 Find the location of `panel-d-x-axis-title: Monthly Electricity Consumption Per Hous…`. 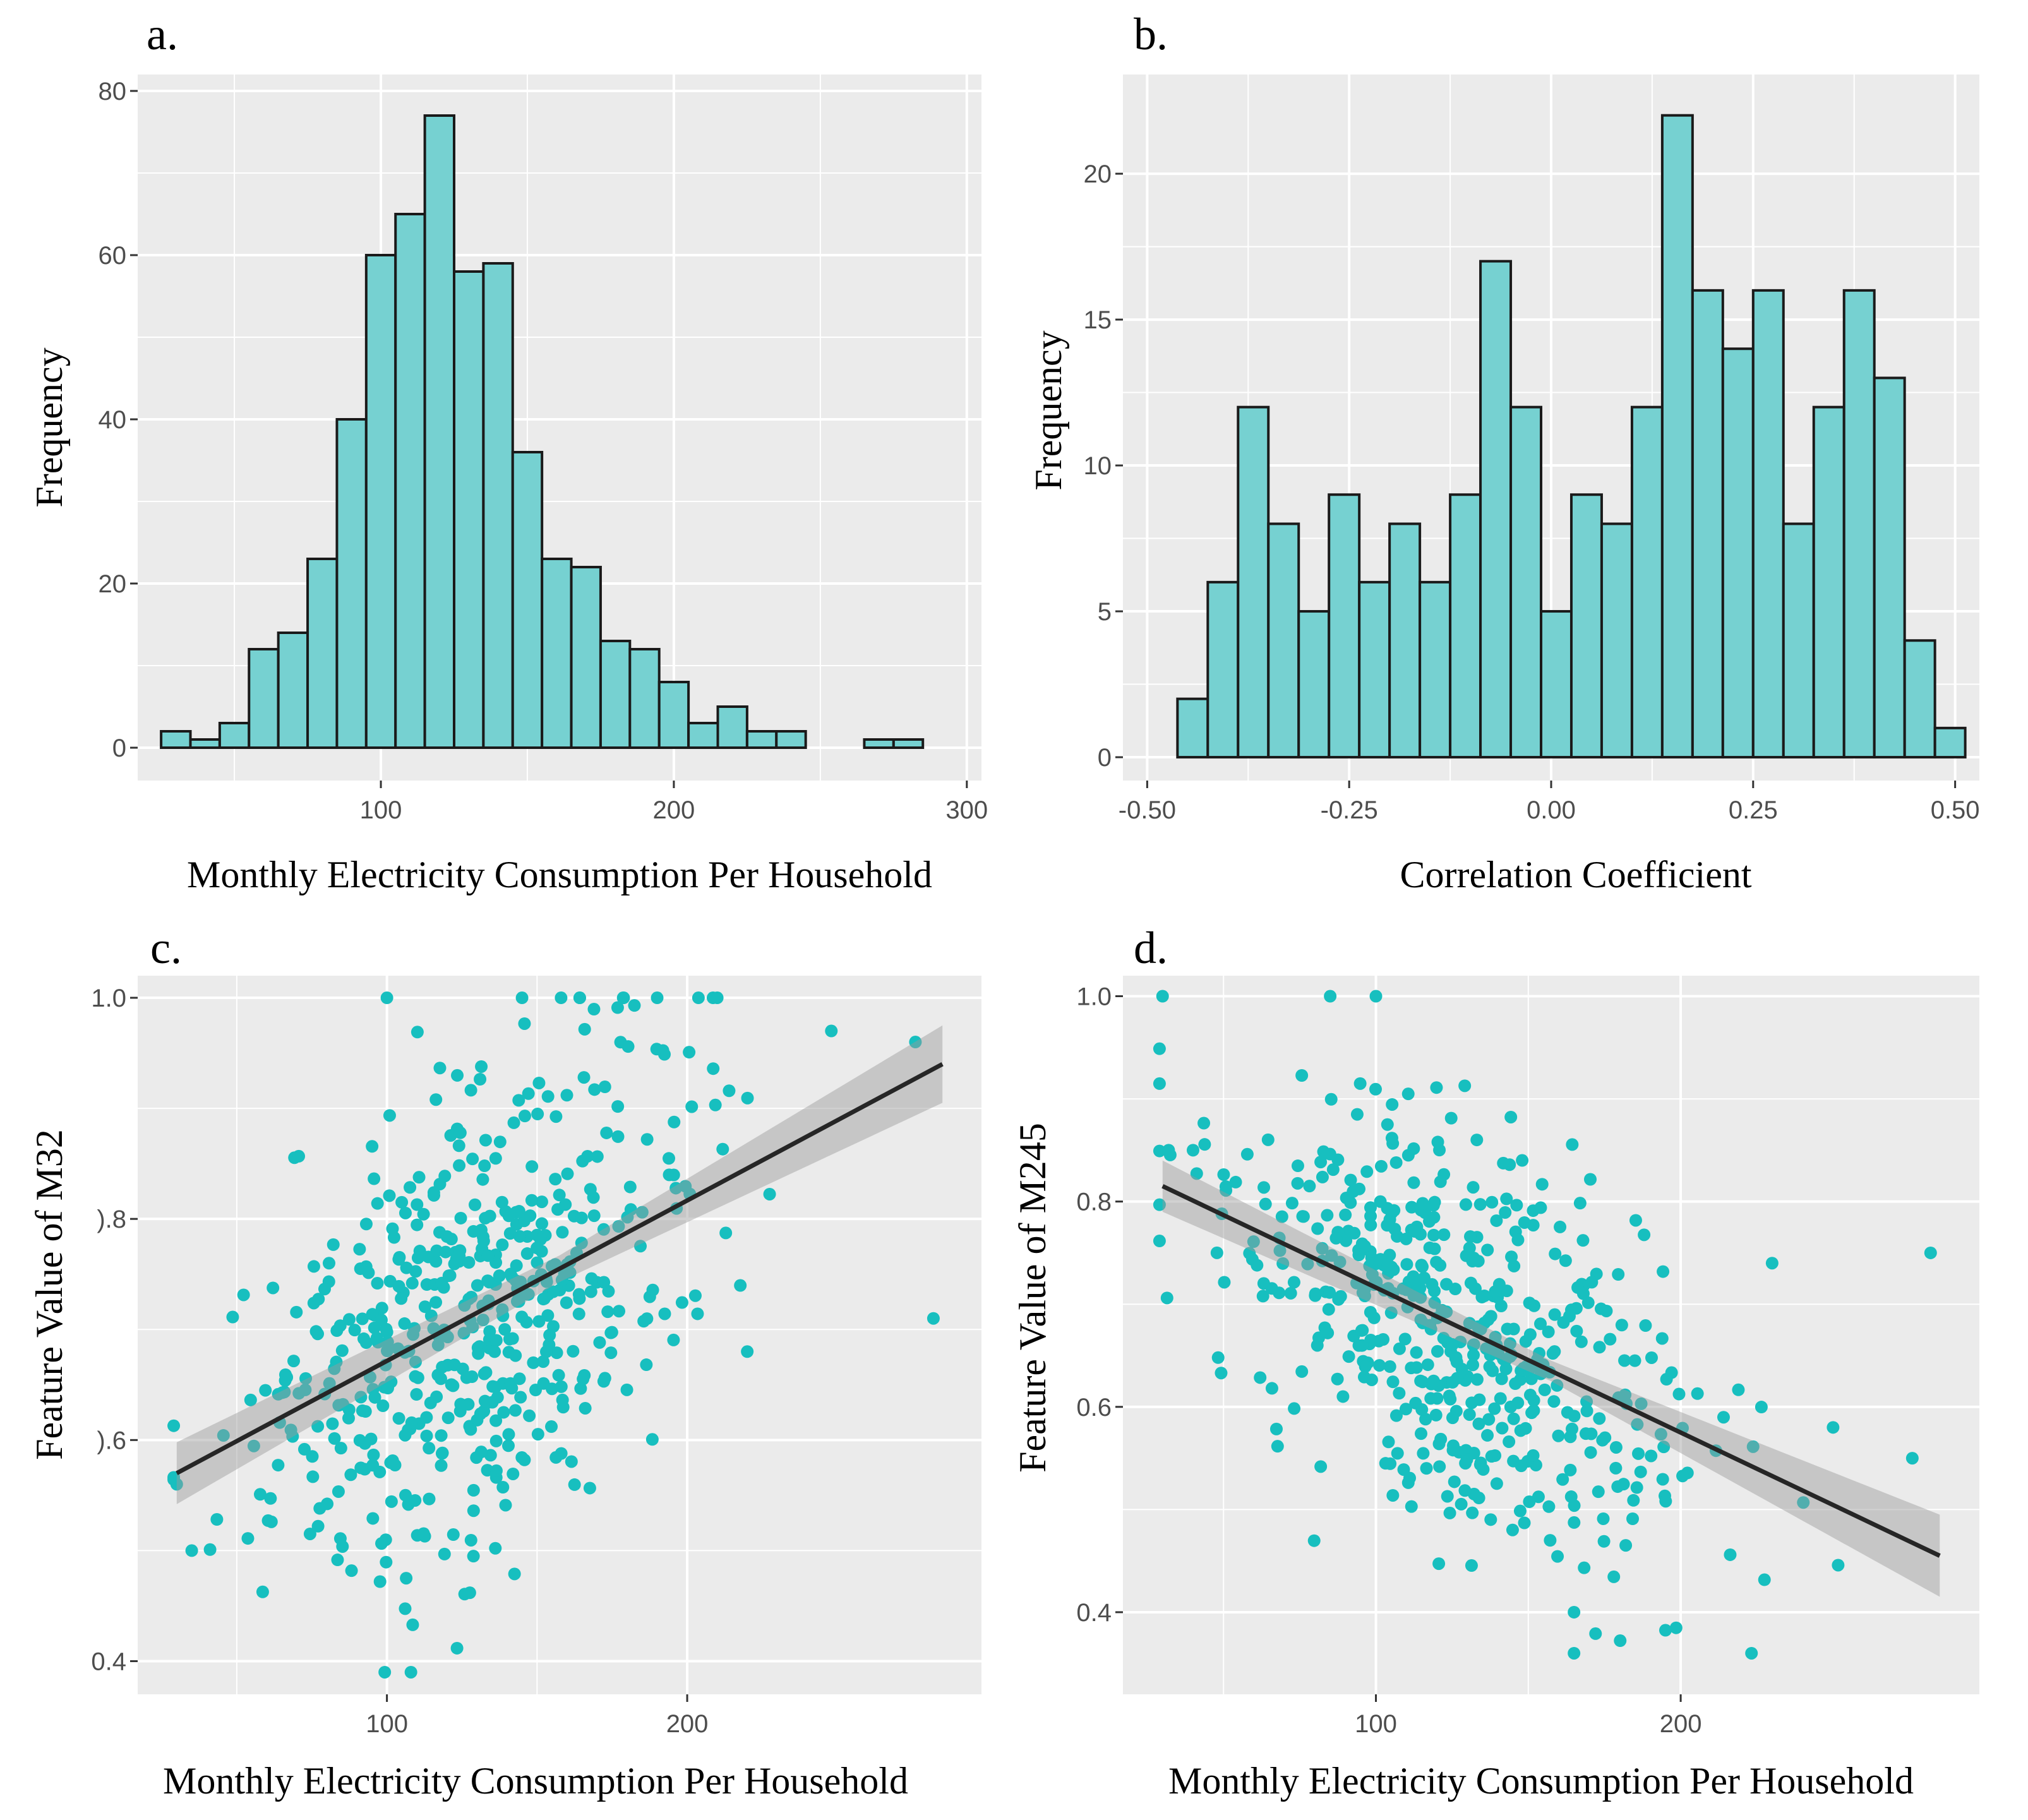

panel-d-x-axis-title: Monthly Electricity Consumption Per Hous… is located at coordinates (1541, 1781).